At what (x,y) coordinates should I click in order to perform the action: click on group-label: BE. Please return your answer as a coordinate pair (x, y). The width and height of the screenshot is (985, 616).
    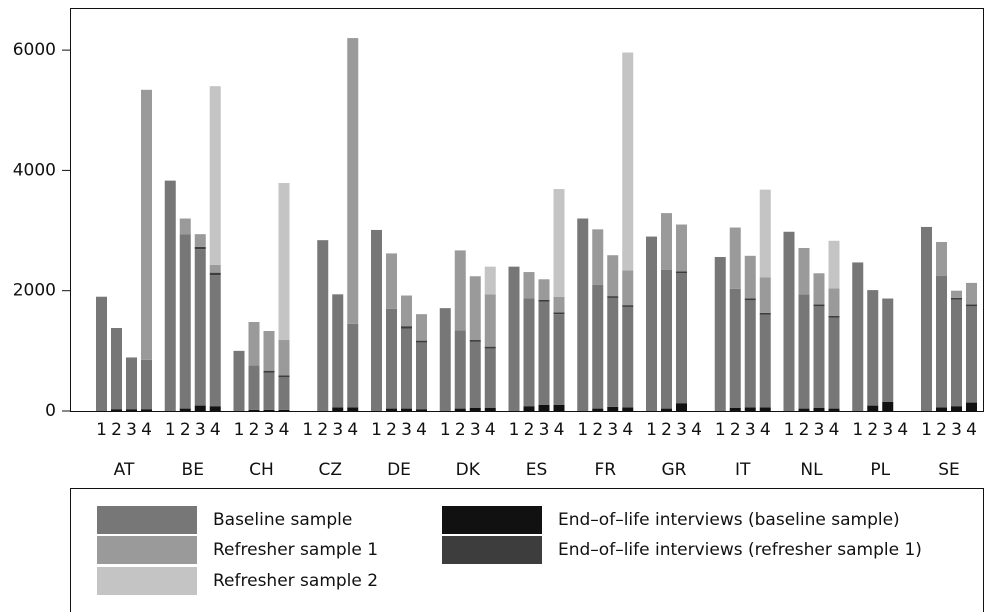
    Looking at the image, I should click on (193, 470).